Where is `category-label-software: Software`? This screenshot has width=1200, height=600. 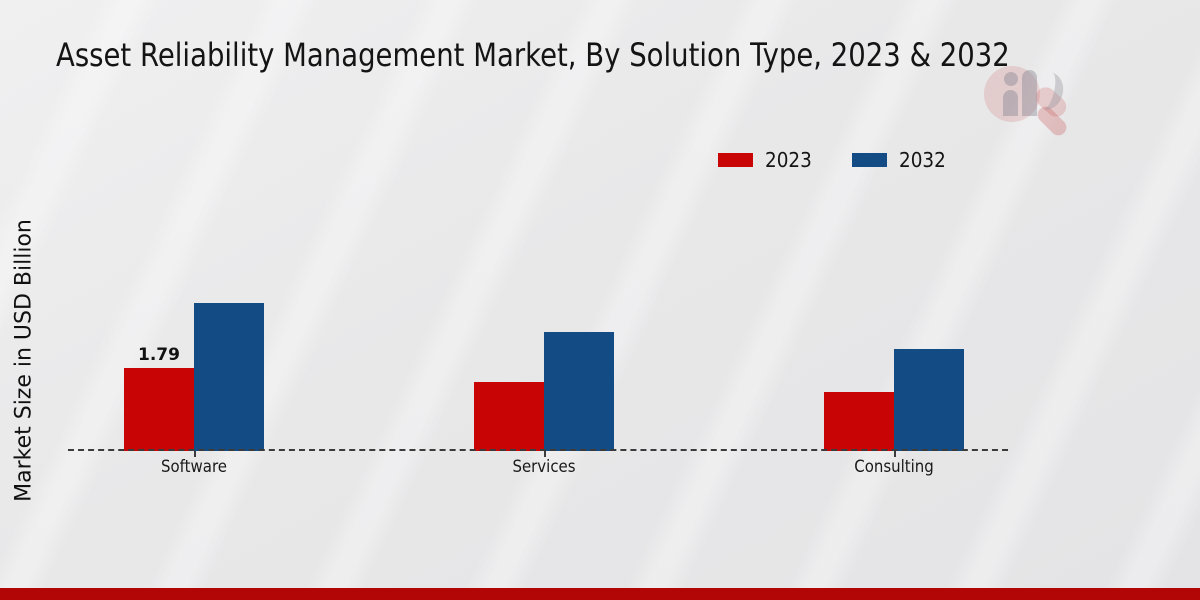 category-label-software: Software is located at coordinates (194, 467).